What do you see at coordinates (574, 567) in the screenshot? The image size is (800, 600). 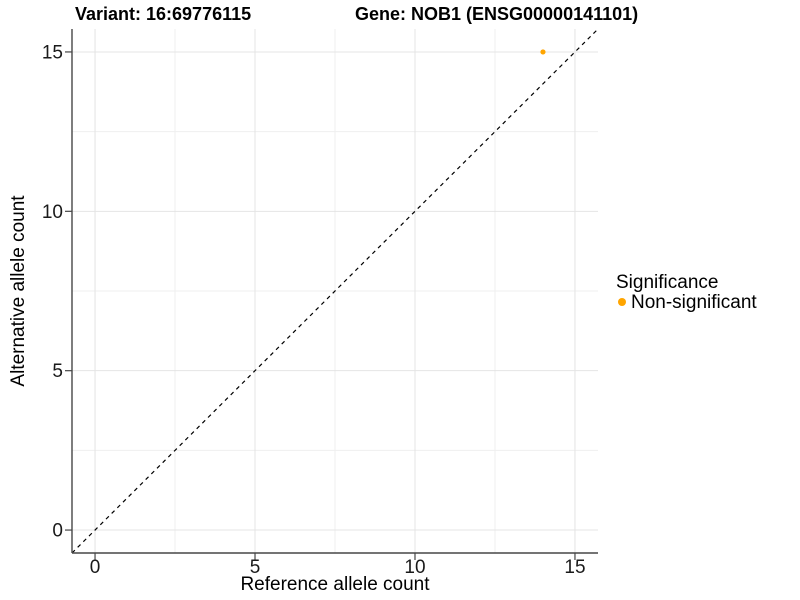 I see `x-tick-label: 15` at bounding box center [574, 567].